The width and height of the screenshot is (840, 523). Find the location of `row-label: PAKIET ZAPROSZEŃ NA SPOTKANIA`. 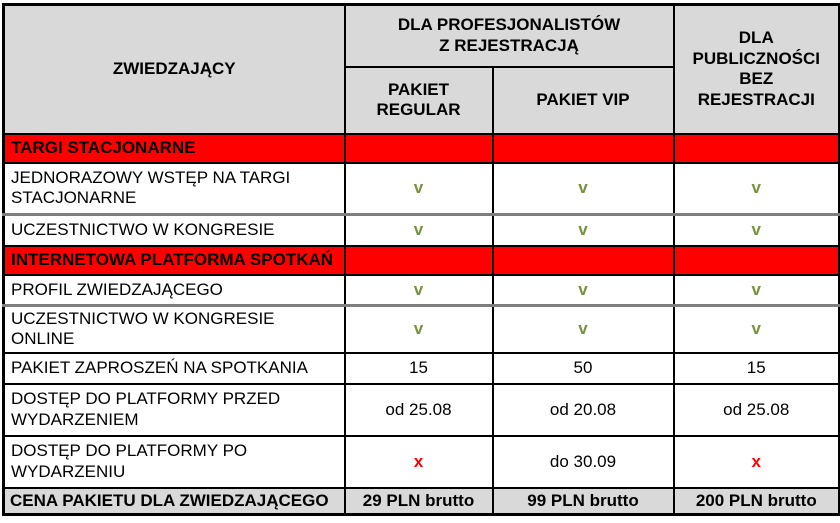

row-label: PAKIET ZAPROSZEŃ NA SPOTKANIA is located at coordinates (174, 368).